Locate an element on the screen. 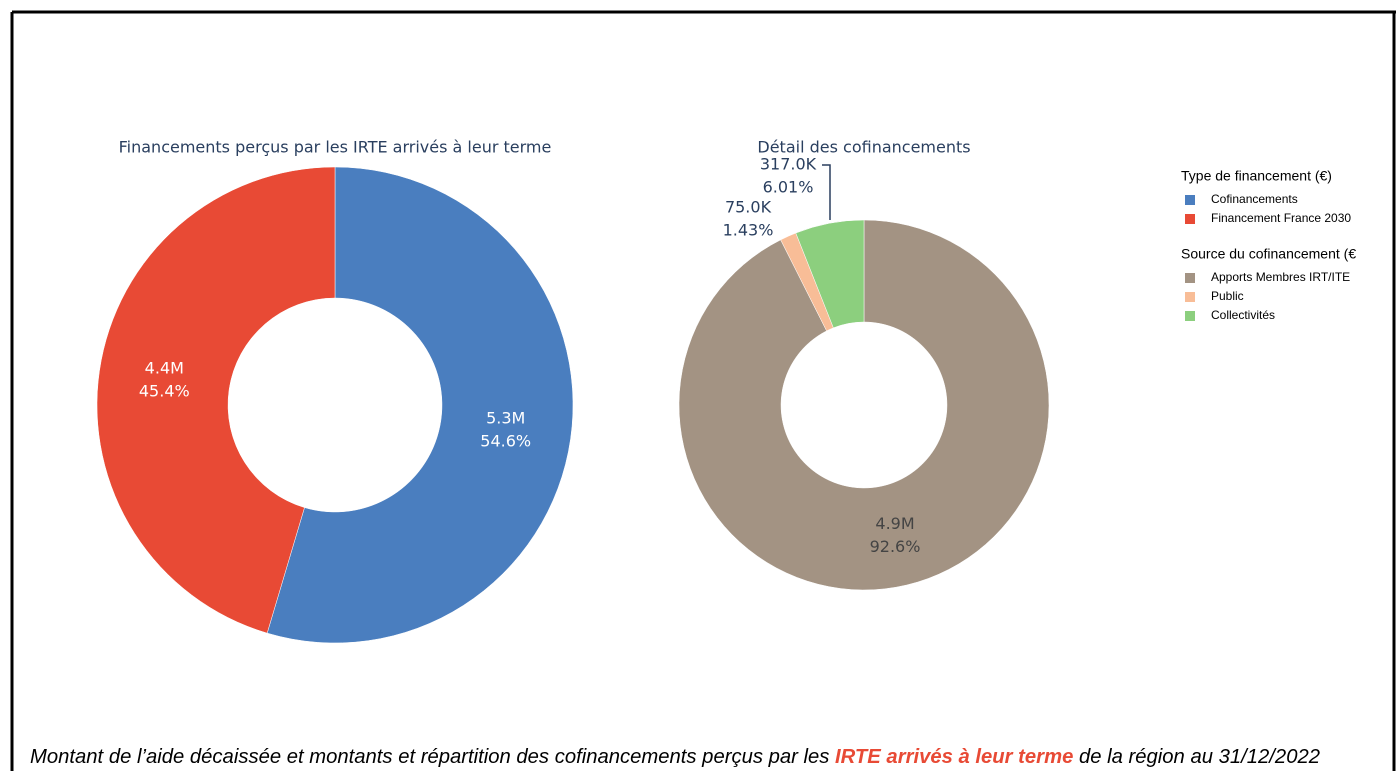  legend-item: Collectivités is located at coordinates (1243, 315).